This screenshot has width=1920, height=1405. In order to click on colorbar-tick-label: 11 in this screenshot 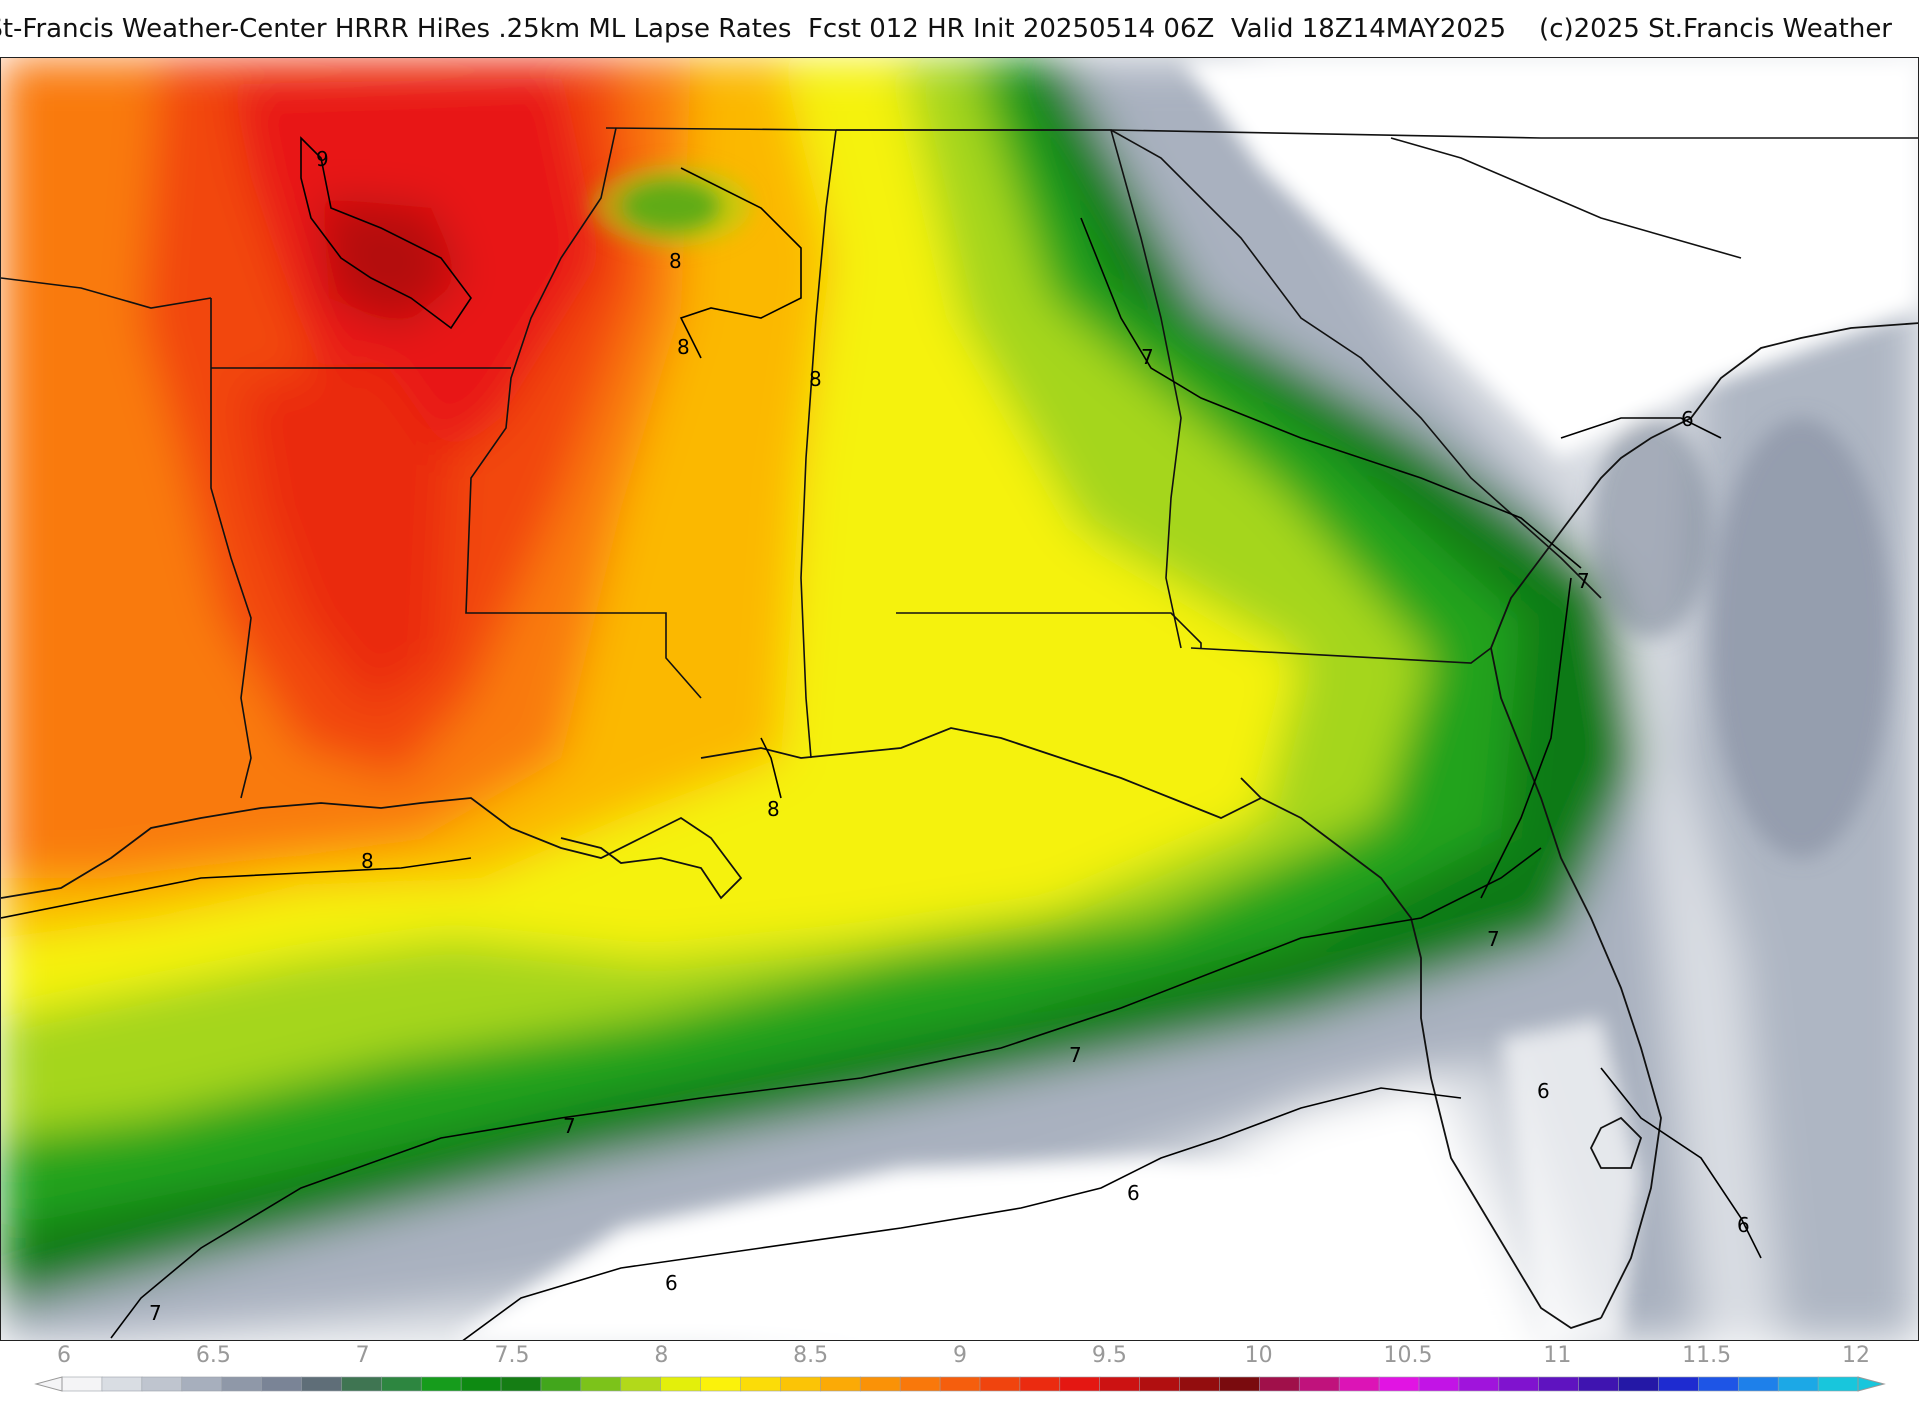, I will do `click(1557, 1355)`.